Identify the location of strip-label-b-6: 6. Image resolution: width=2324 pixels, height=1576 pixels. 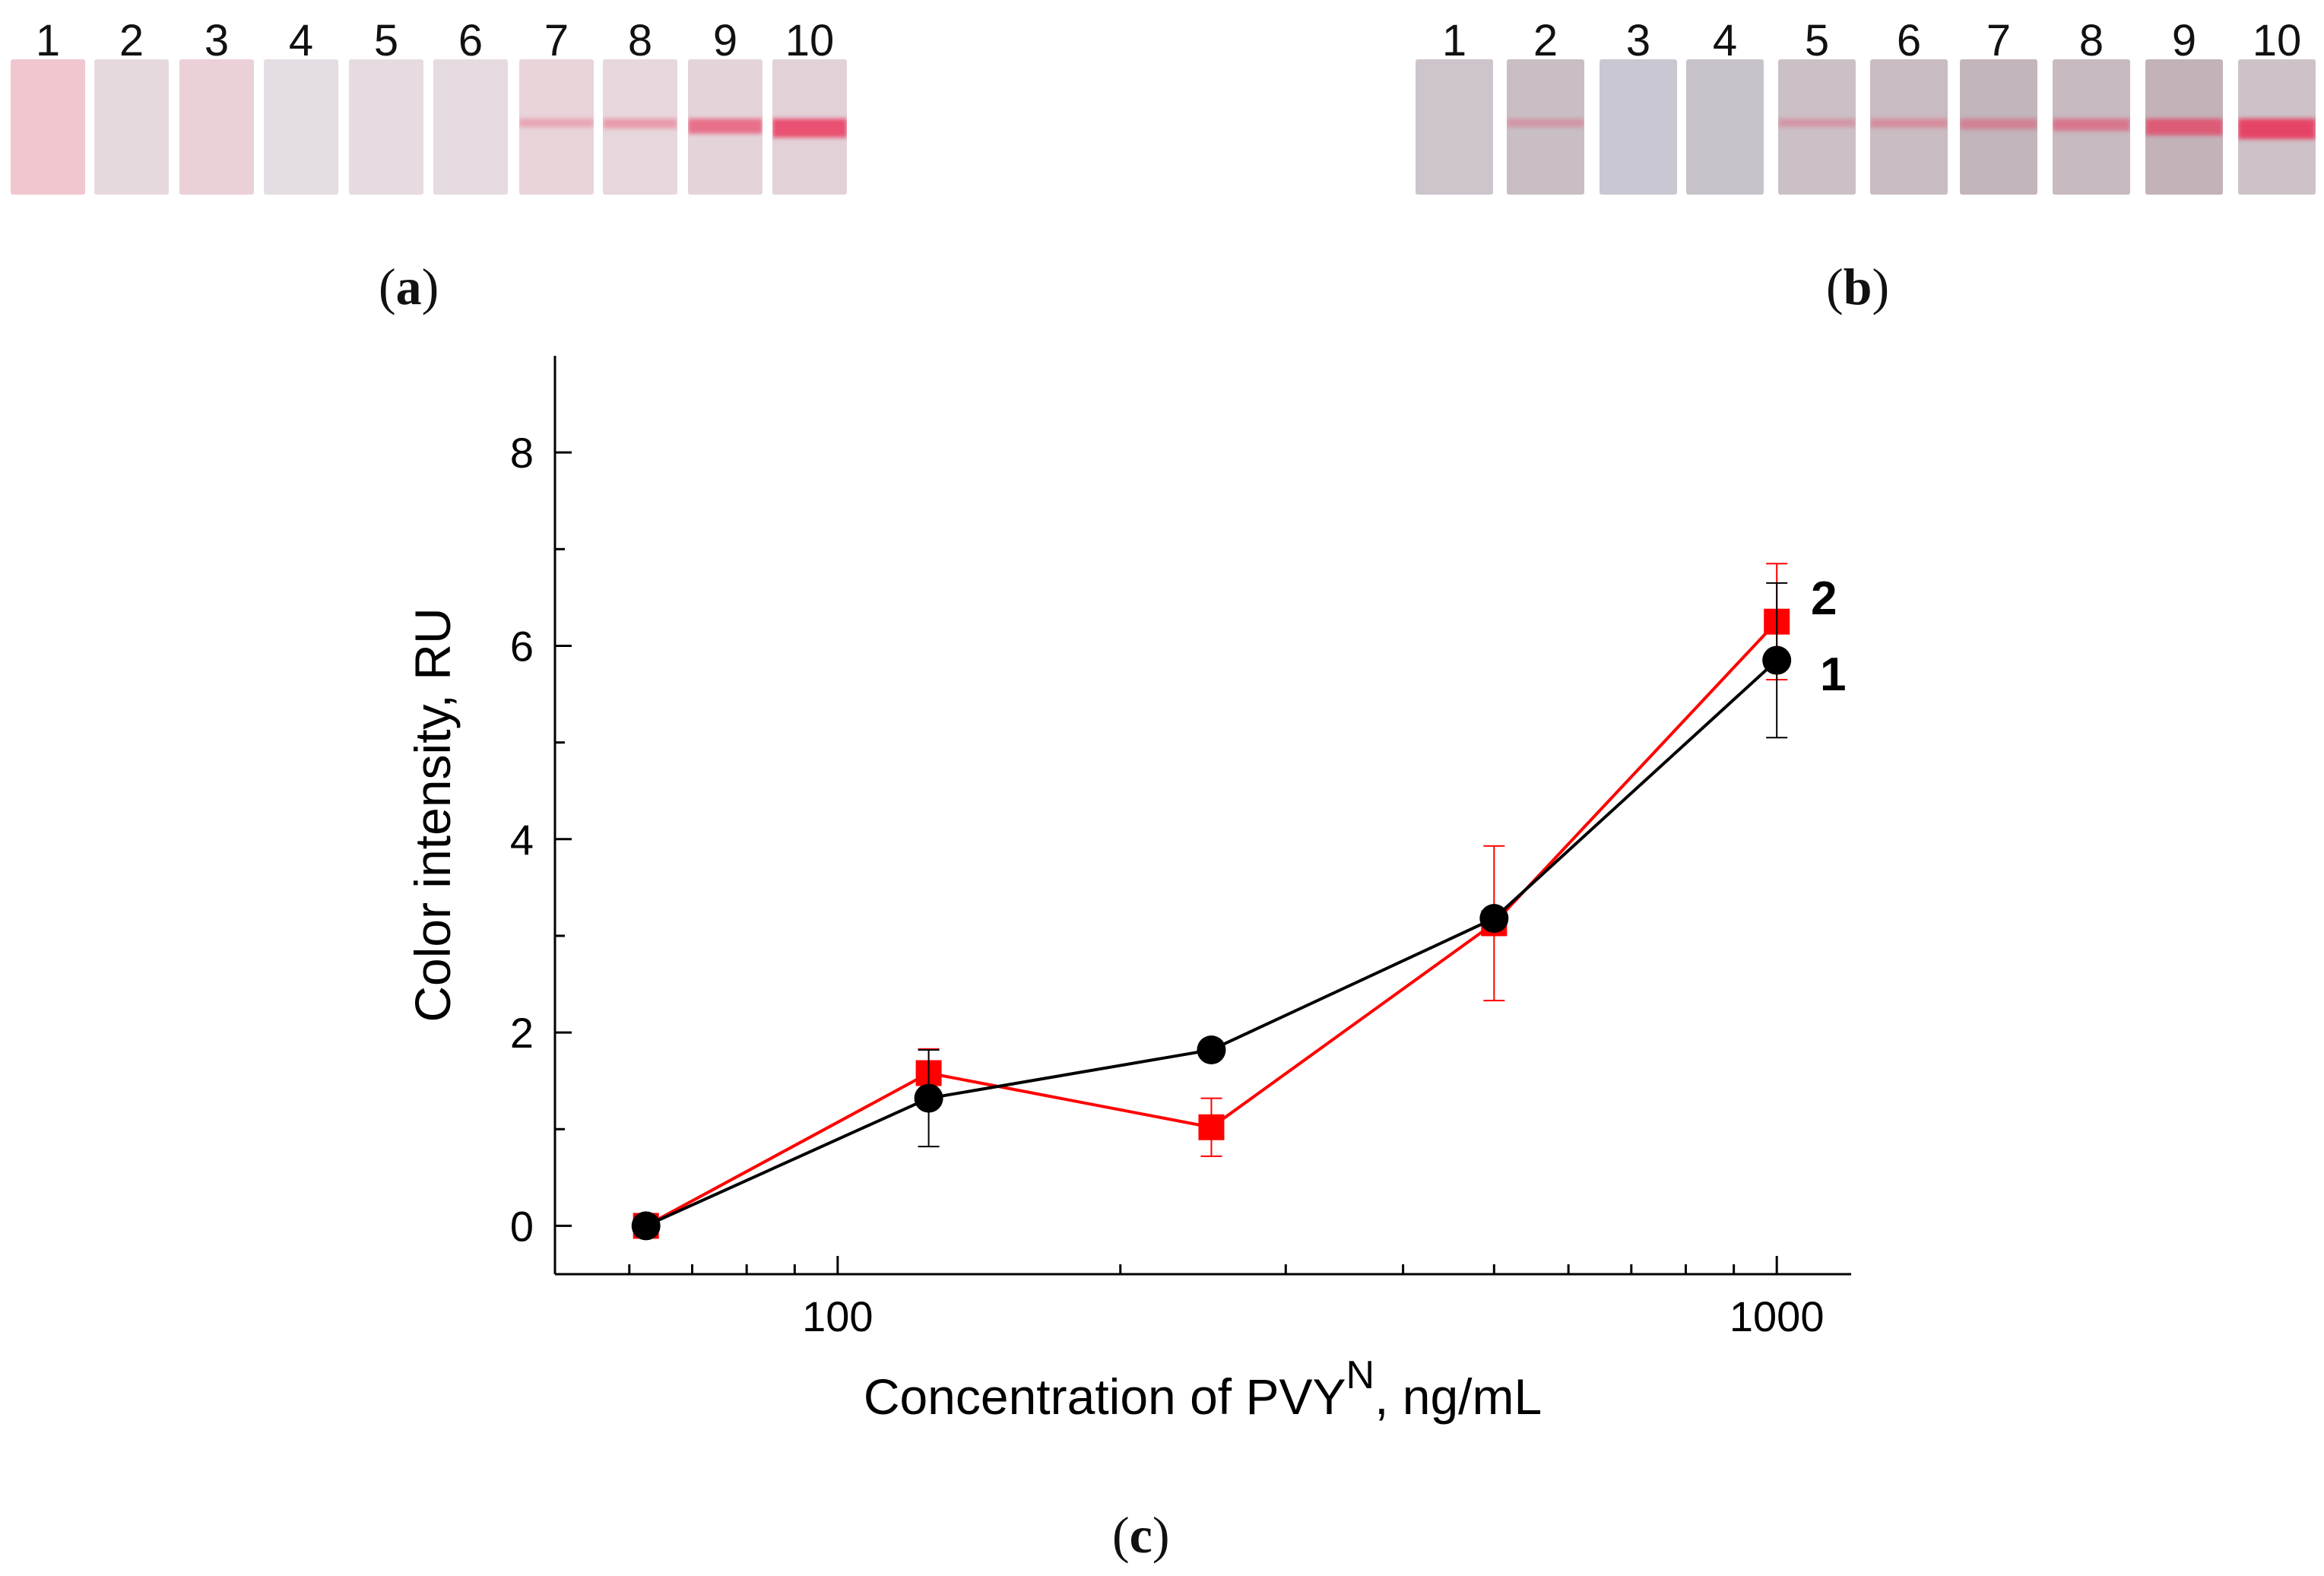
(1909, 41).